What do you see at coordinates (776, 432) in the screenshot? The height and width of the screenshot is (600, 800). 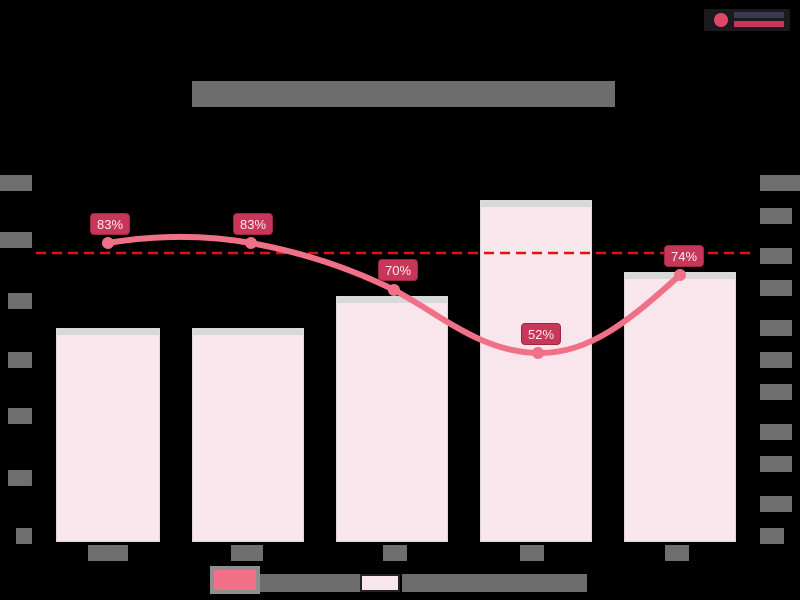 I see `right-axis-label: 3000` at bounding box center [776, 432].